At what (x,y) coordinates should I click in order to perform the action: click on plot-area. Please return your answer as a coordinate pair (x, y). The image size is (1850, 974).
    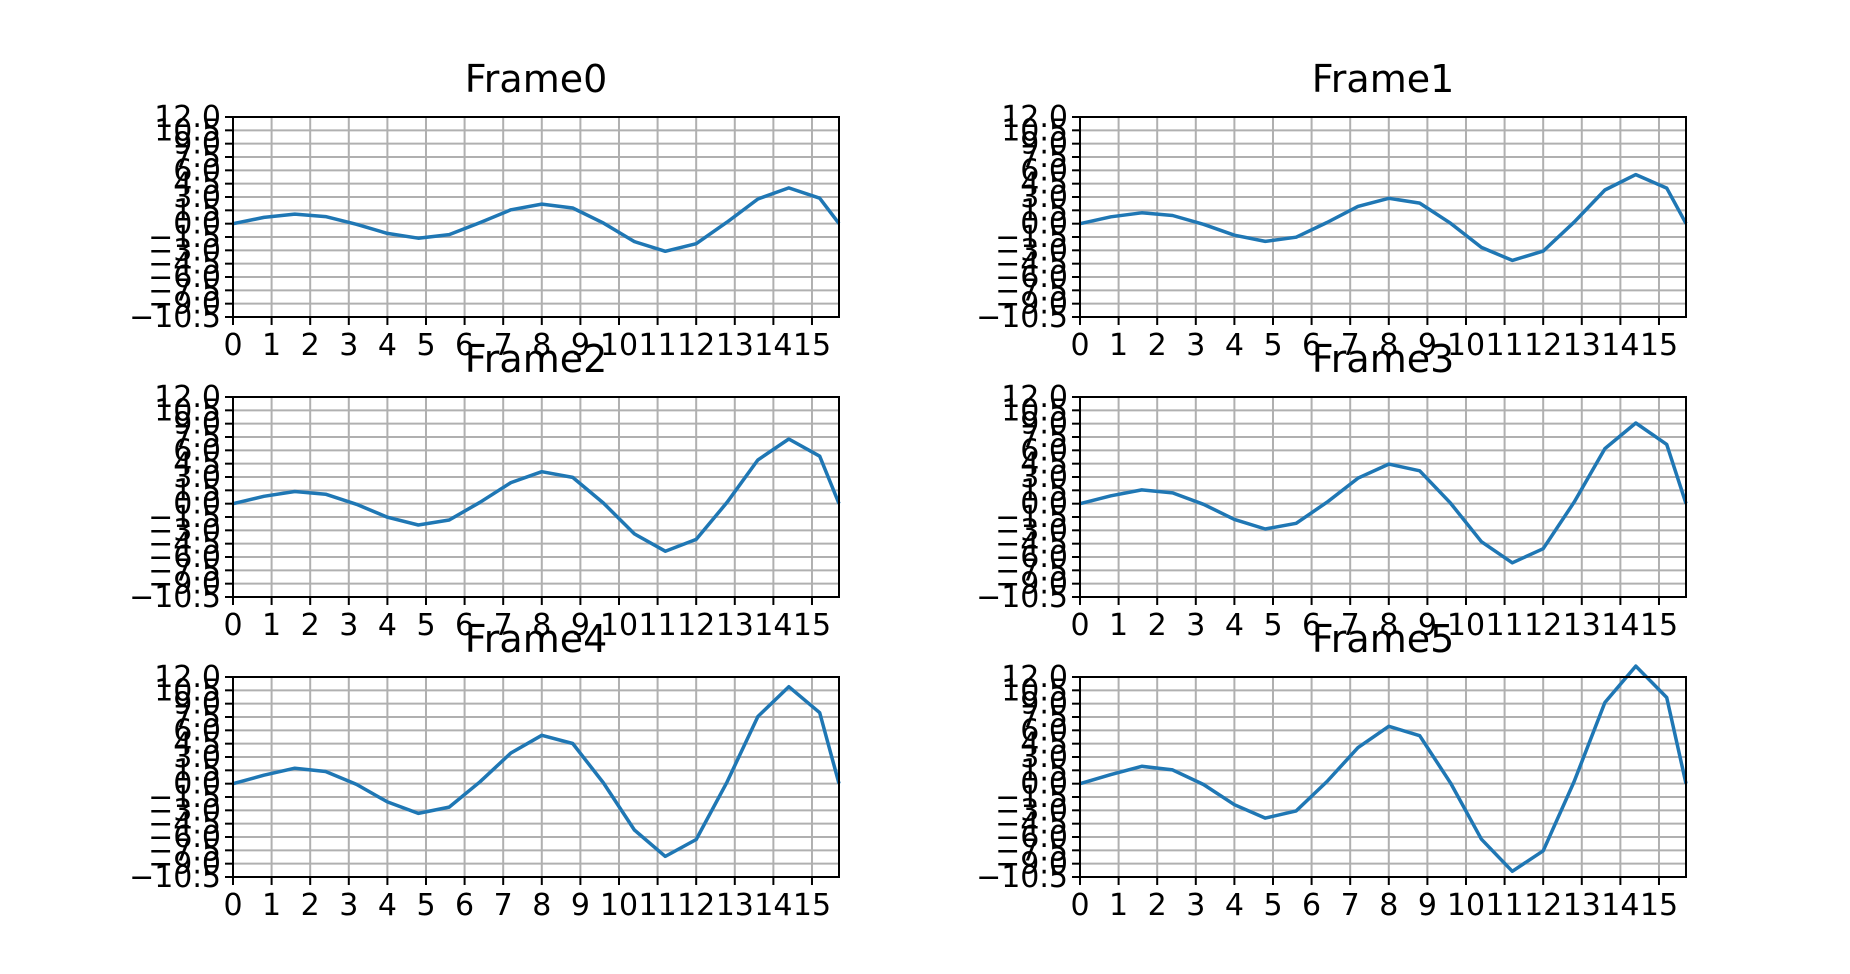
    Looking at the image, I should click on (1383, 777).